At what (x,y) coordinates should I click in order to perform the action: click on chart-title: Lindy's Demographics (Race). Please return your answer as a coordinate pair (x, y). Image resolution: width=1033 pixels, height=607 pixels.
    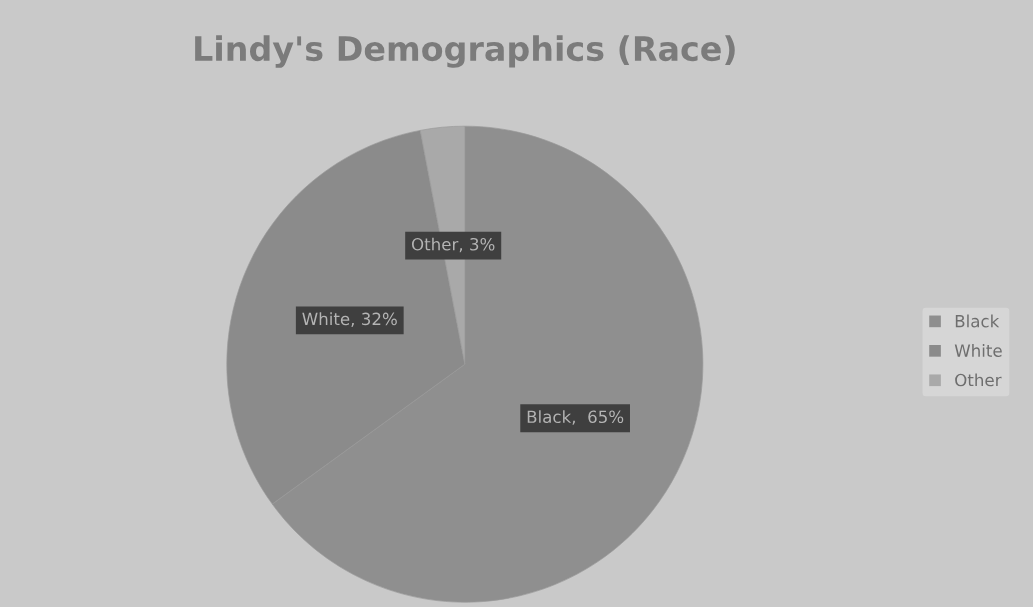
    Looking at the image, I should click on (465, 51).